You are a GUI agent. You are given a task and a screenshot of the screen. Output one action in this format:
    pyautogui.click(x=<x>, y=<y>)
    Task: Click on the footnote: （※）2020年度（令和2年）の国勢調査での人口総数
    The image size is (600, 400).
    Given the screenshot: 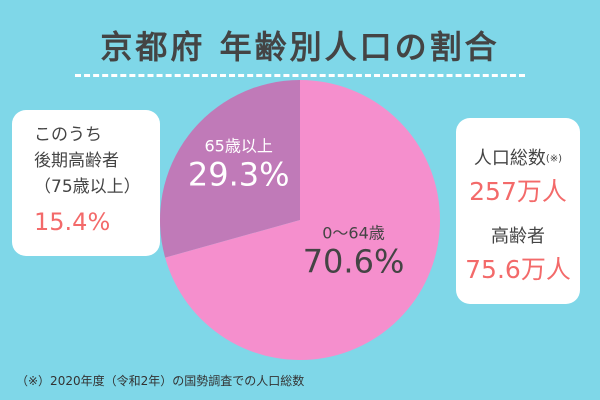 What is the action you would take?
    pyautogui.click(x=160, y=381)
    